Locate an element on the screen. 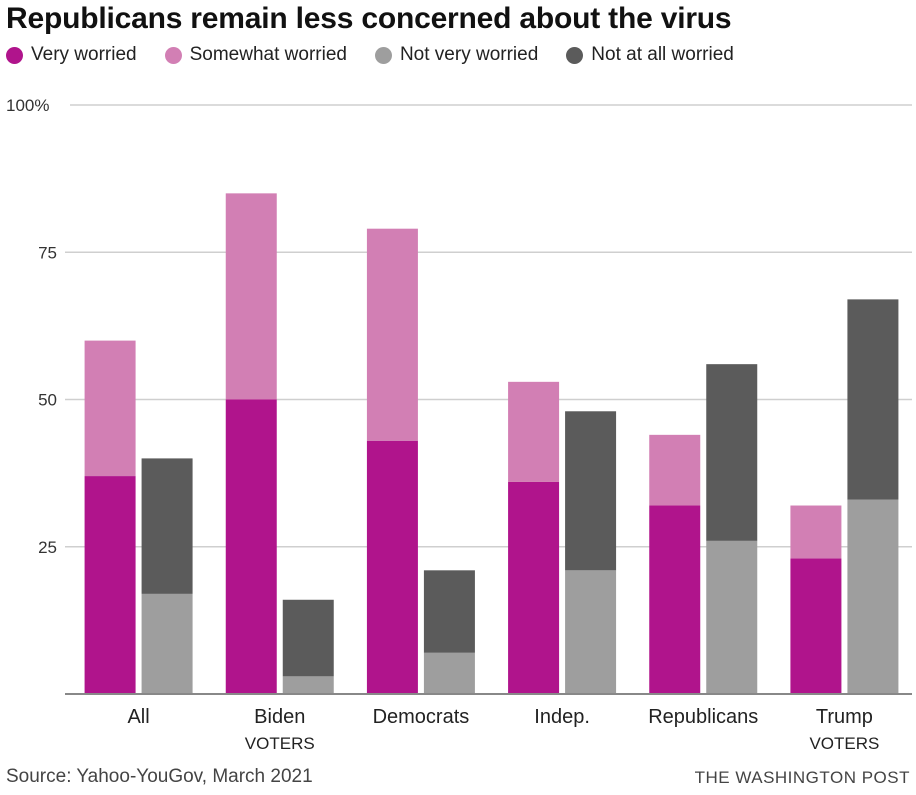 This screenshot has height=795, width=916. bar-very-worried-biden is located at coordinates (251, 546).